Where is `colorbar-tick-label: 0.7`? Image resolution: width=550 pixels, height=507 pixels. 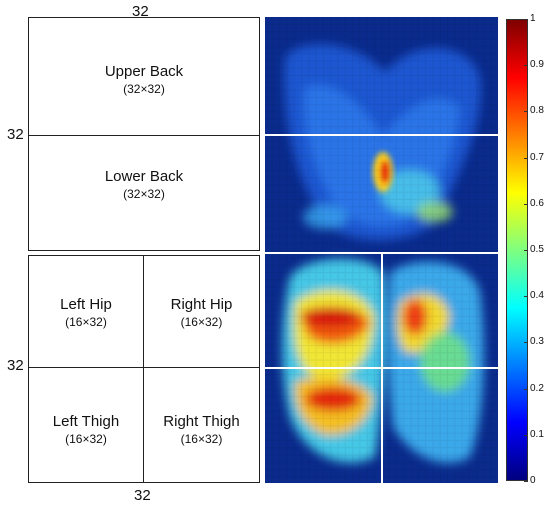
colorbar-tick-label: 0.7 is located at coordinates (537, 157).